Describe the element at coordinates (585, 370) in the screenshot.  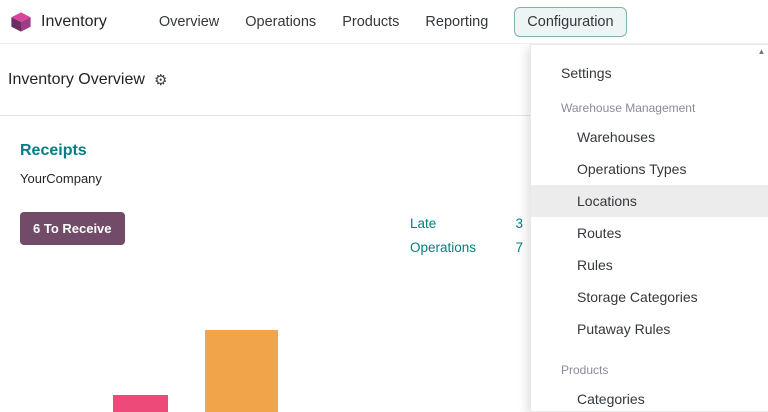
I see `dropdown-section-products: Products` at that location.